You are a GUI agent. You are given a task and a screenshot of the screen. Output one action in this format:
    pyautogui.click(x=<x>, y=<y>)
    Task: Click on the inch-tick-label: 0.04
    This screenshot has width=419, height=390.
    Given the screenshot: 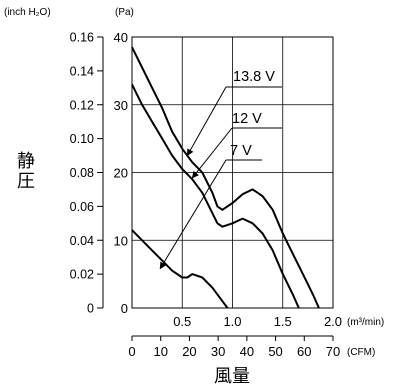 What is the action you would take?
    pyautogui.click(x=82, y=241)
    